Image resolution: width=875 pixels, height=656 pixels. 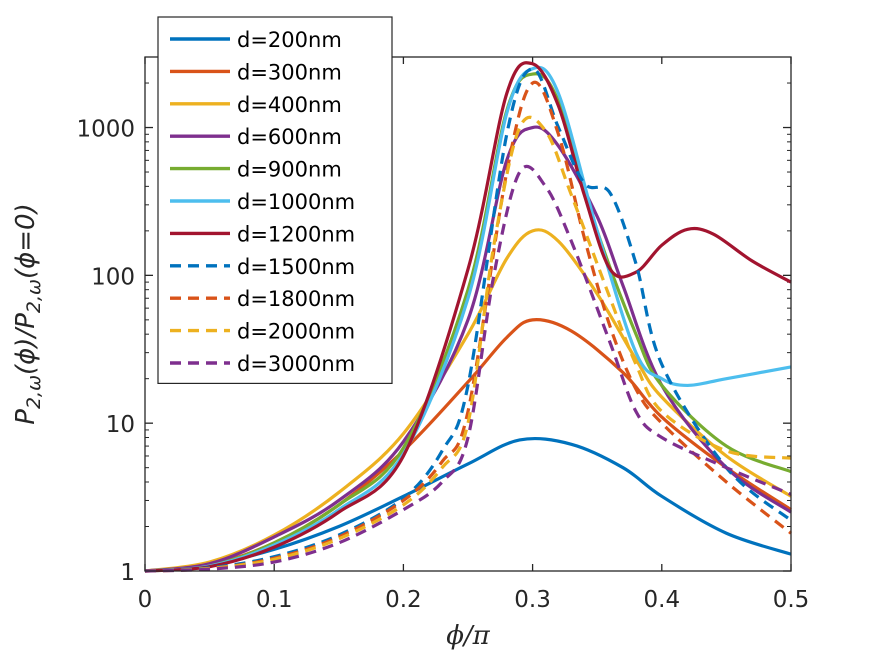 I want to click on y-tick-label: 10, so click(x=120, y=425).